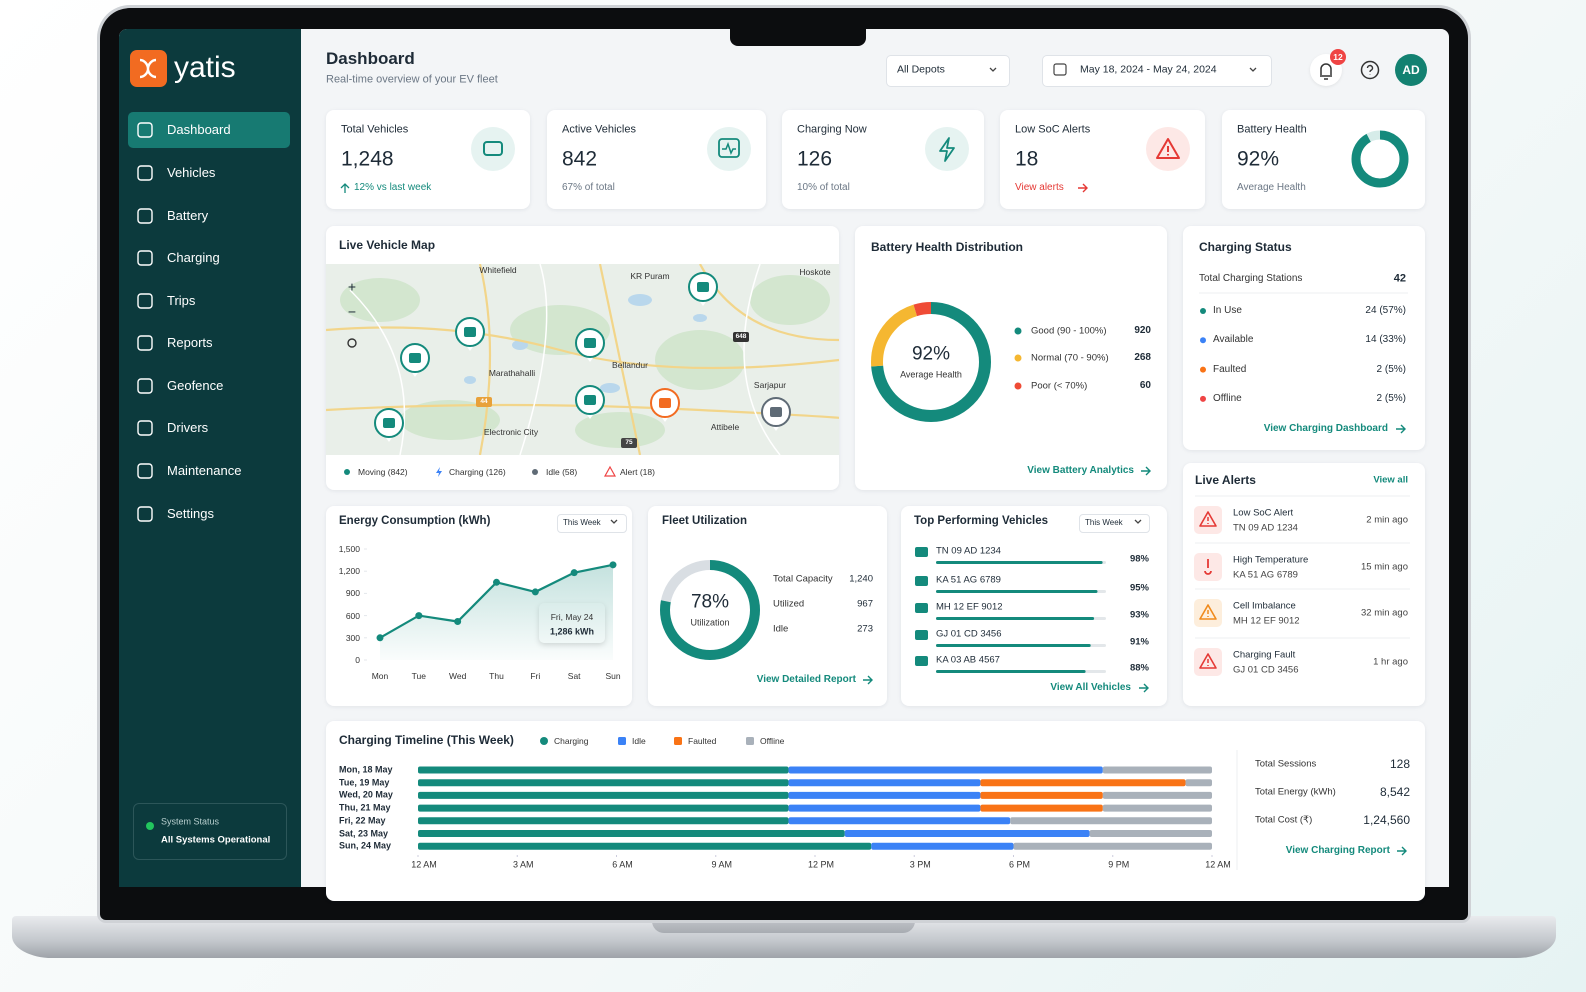  I want to click on alert-title: High Temperature, so click(1271, 560).